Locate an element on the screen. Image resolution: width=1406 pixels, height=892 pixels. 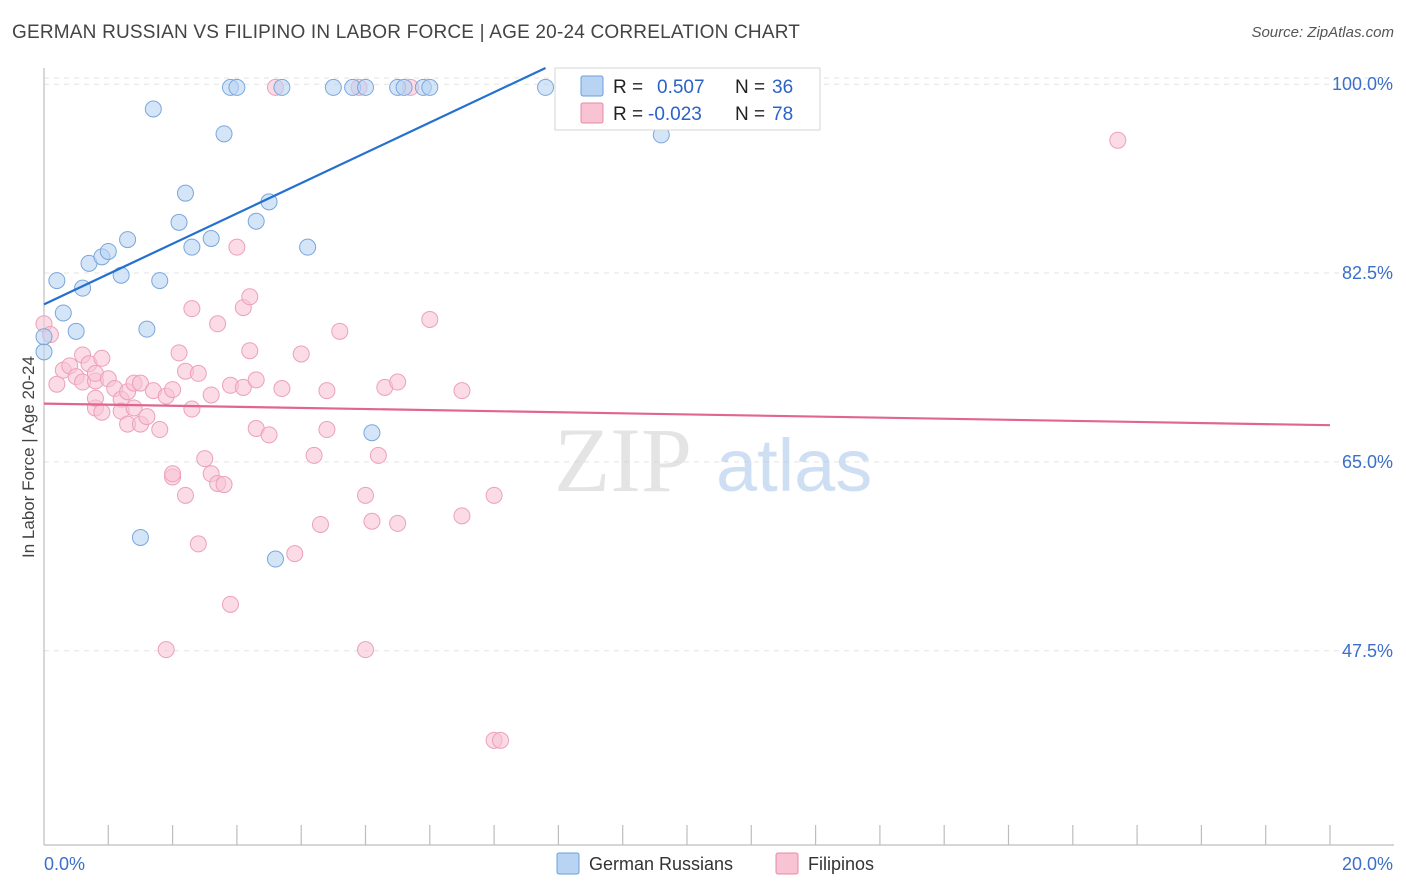
watermark: ZIP atlas is located at coordinates (713, 460).